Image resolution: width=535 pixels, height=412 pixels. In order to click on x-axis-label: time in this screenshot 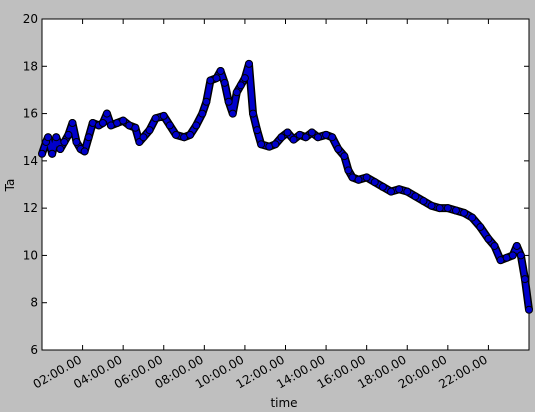, I will do `click(283, 403)`.